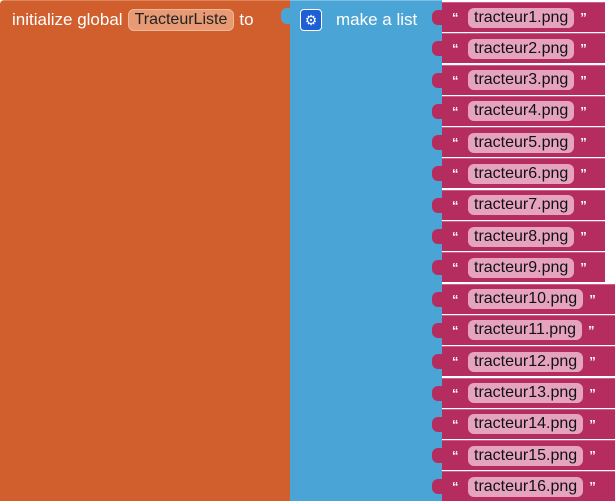  I want to click on text-string-block: “ tracteur8.png ”, so click(518, 236).